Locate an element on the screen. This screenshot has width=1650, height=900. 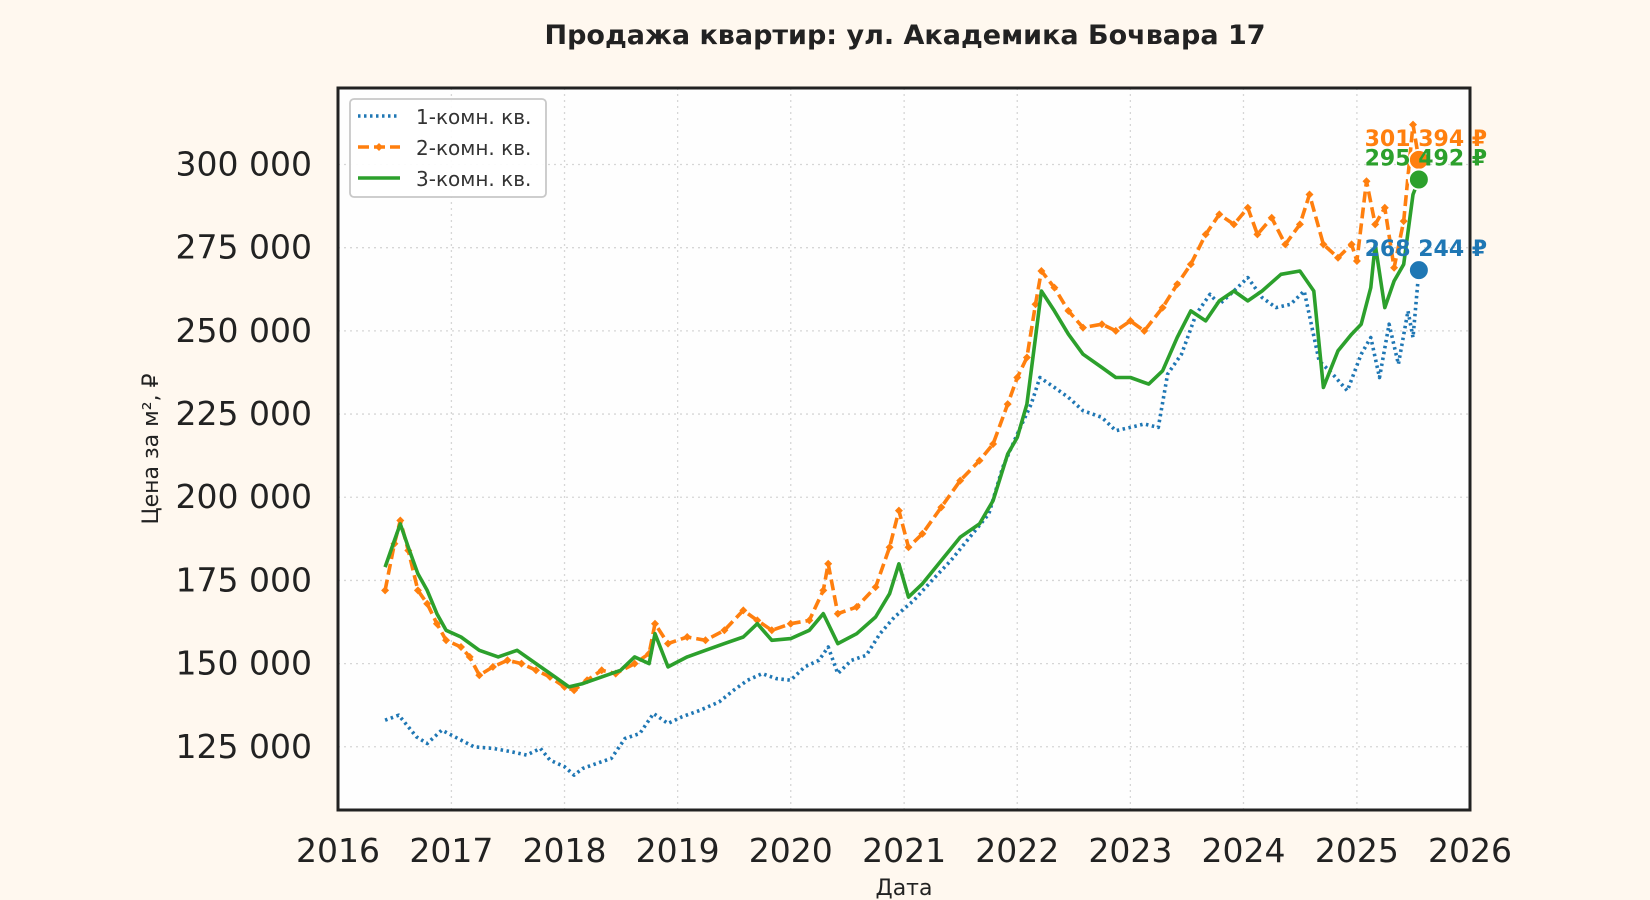
y-tick-label: 275 000 is located at coordinates (244, 247).